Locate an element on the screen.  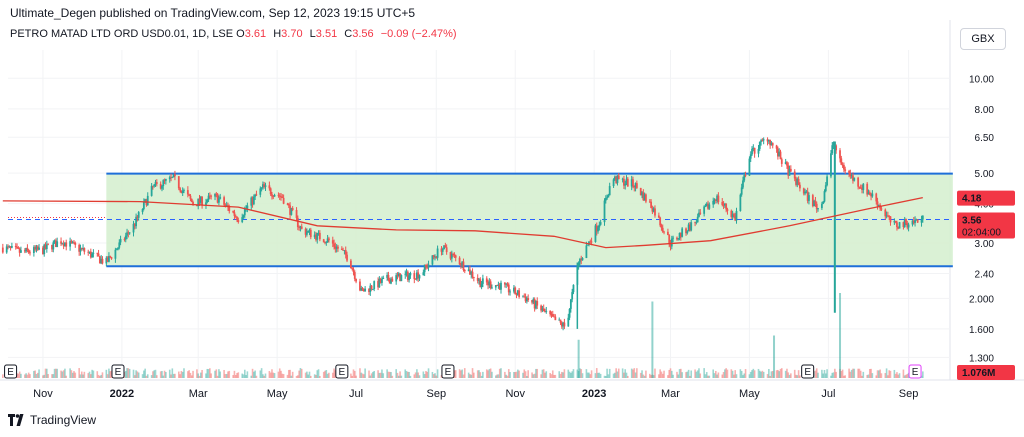
currency-button: GBX is located at coordinates (983, 39).